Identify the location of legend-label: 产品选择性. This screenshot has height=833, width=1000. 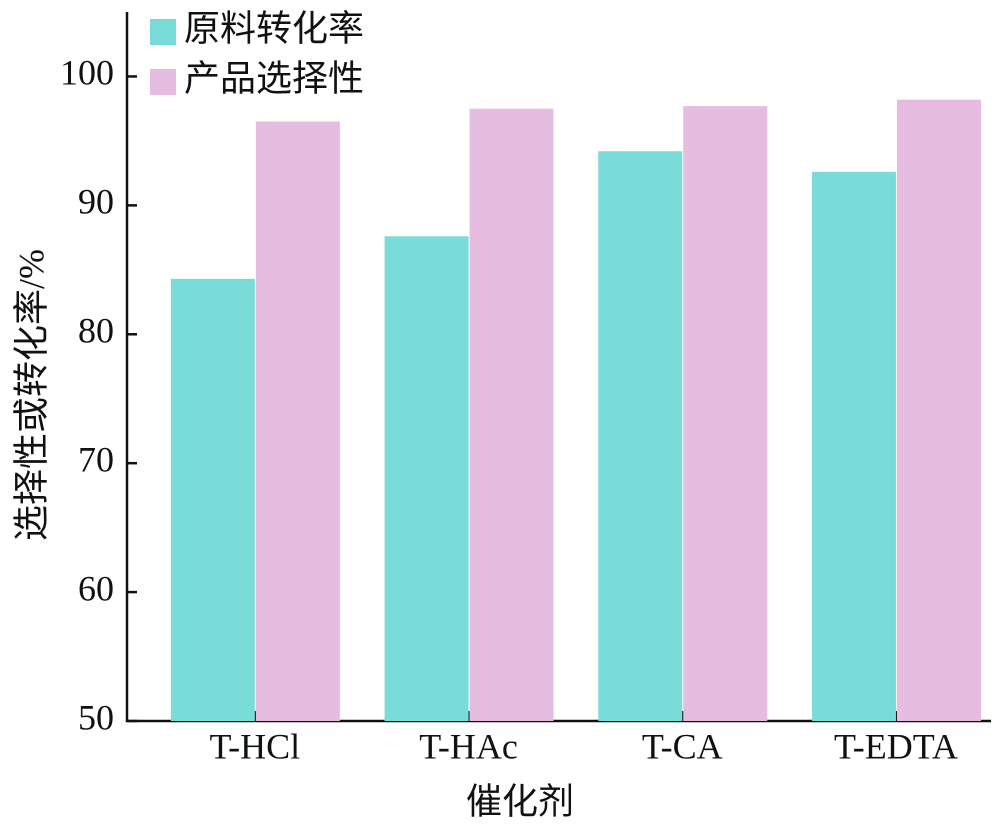
(274, 78).